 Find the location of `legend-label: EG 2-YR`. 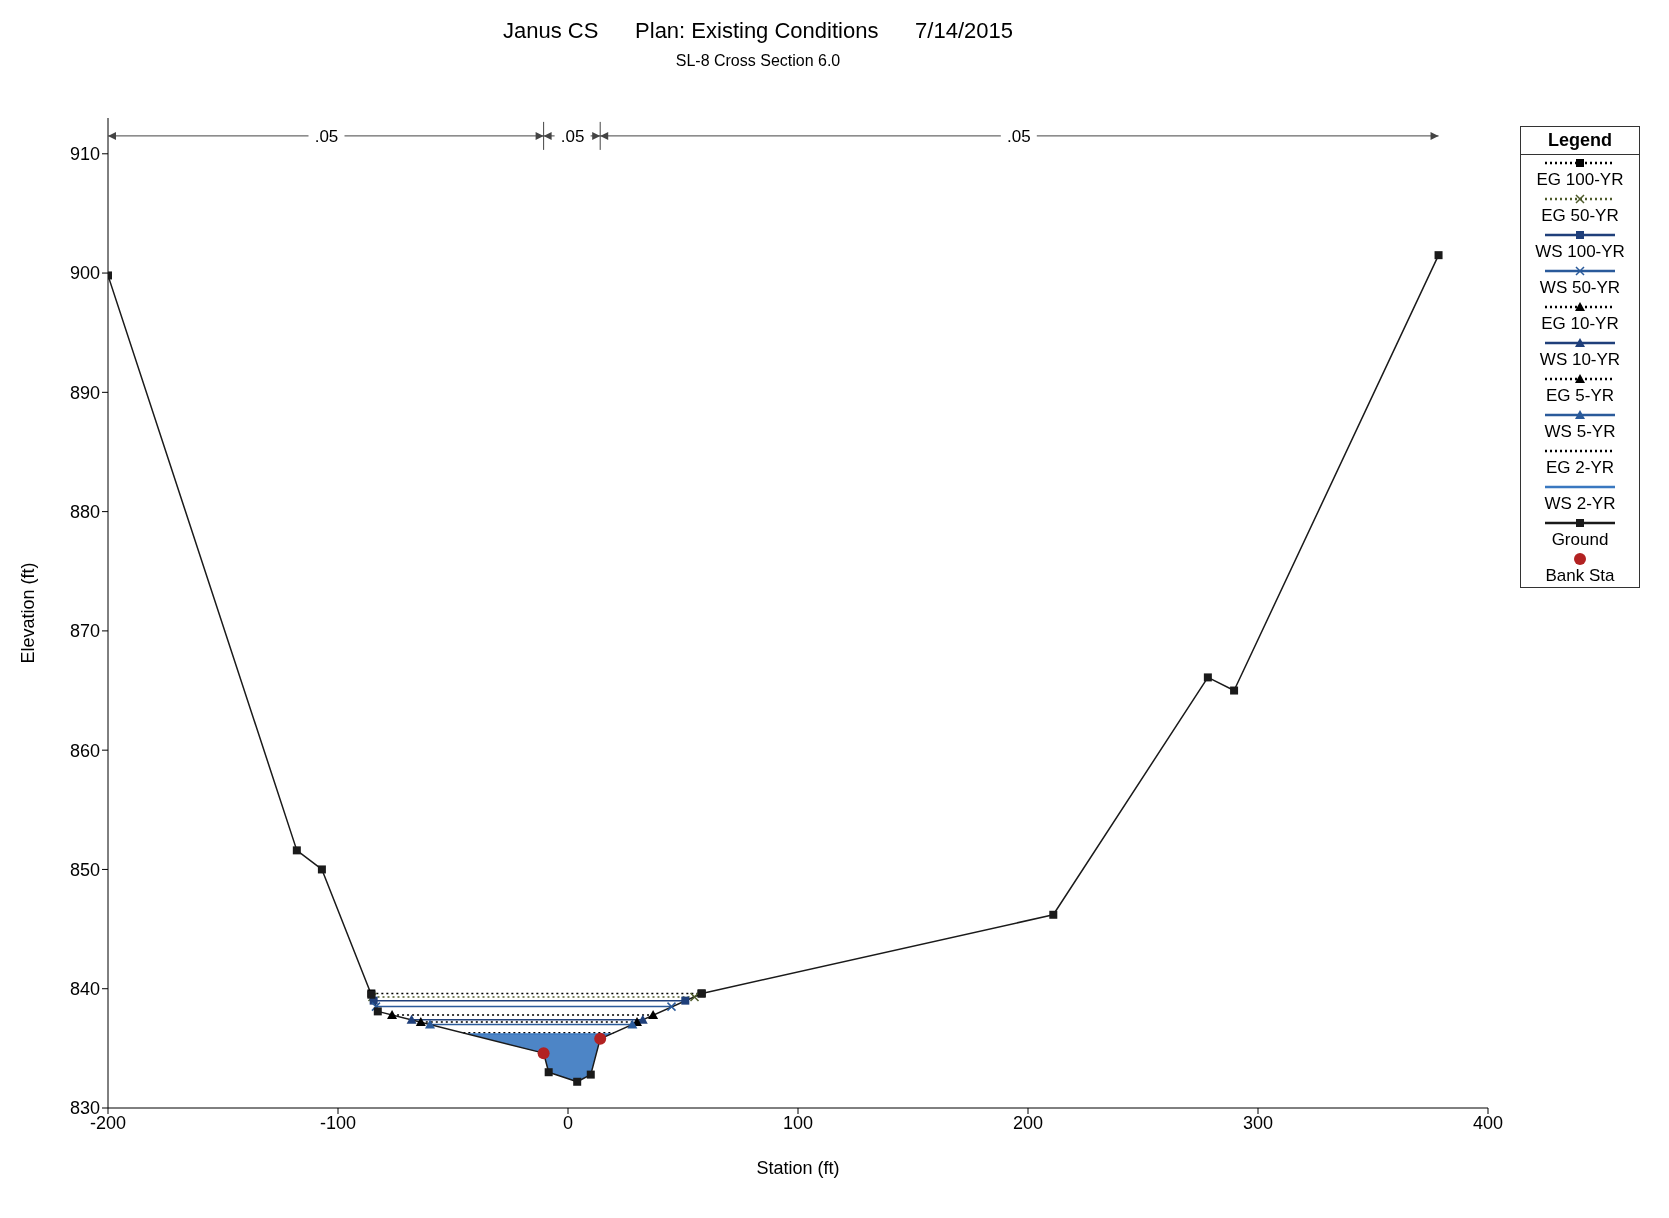

legend-label: EG 2-YR is located at coordinates (1580, 468).